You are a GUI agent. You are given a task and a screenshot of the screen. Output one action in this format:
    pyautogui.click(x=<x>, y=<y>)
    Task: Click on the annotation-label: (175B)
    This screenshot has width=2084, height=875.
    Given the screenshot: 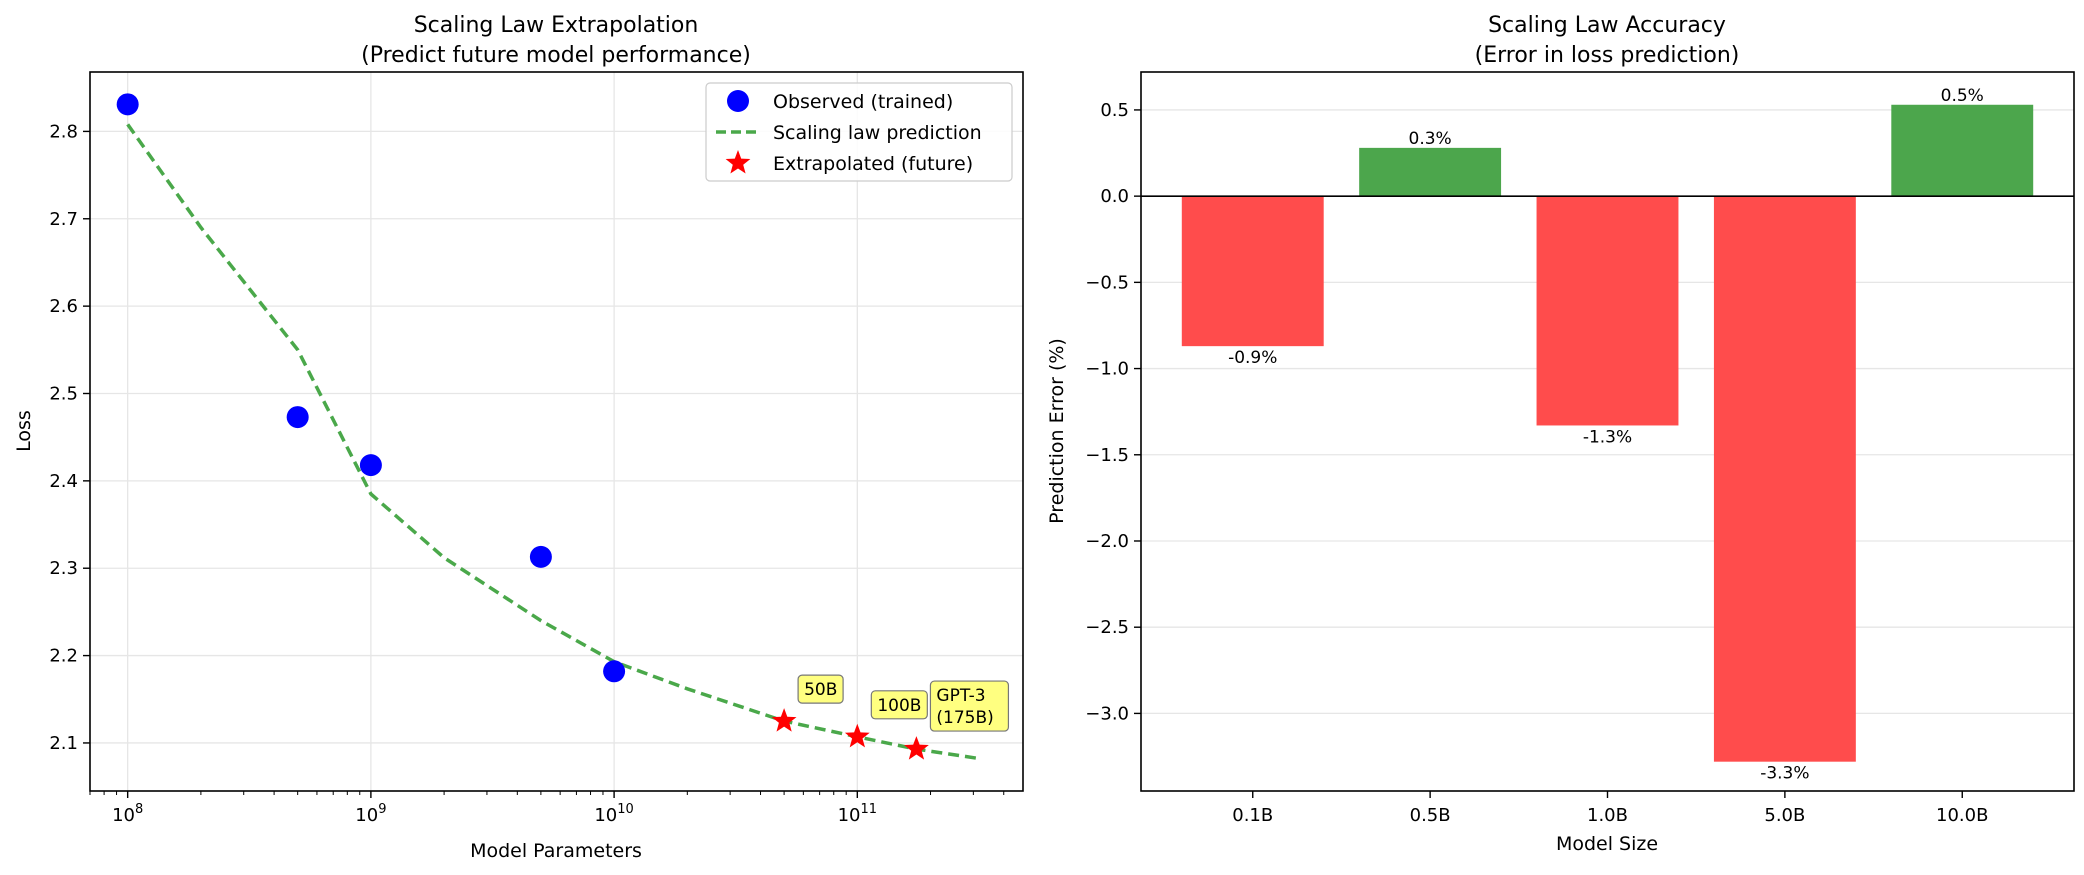 What is the action you would take?
    pyautogui.click(x=964, y=718)
    